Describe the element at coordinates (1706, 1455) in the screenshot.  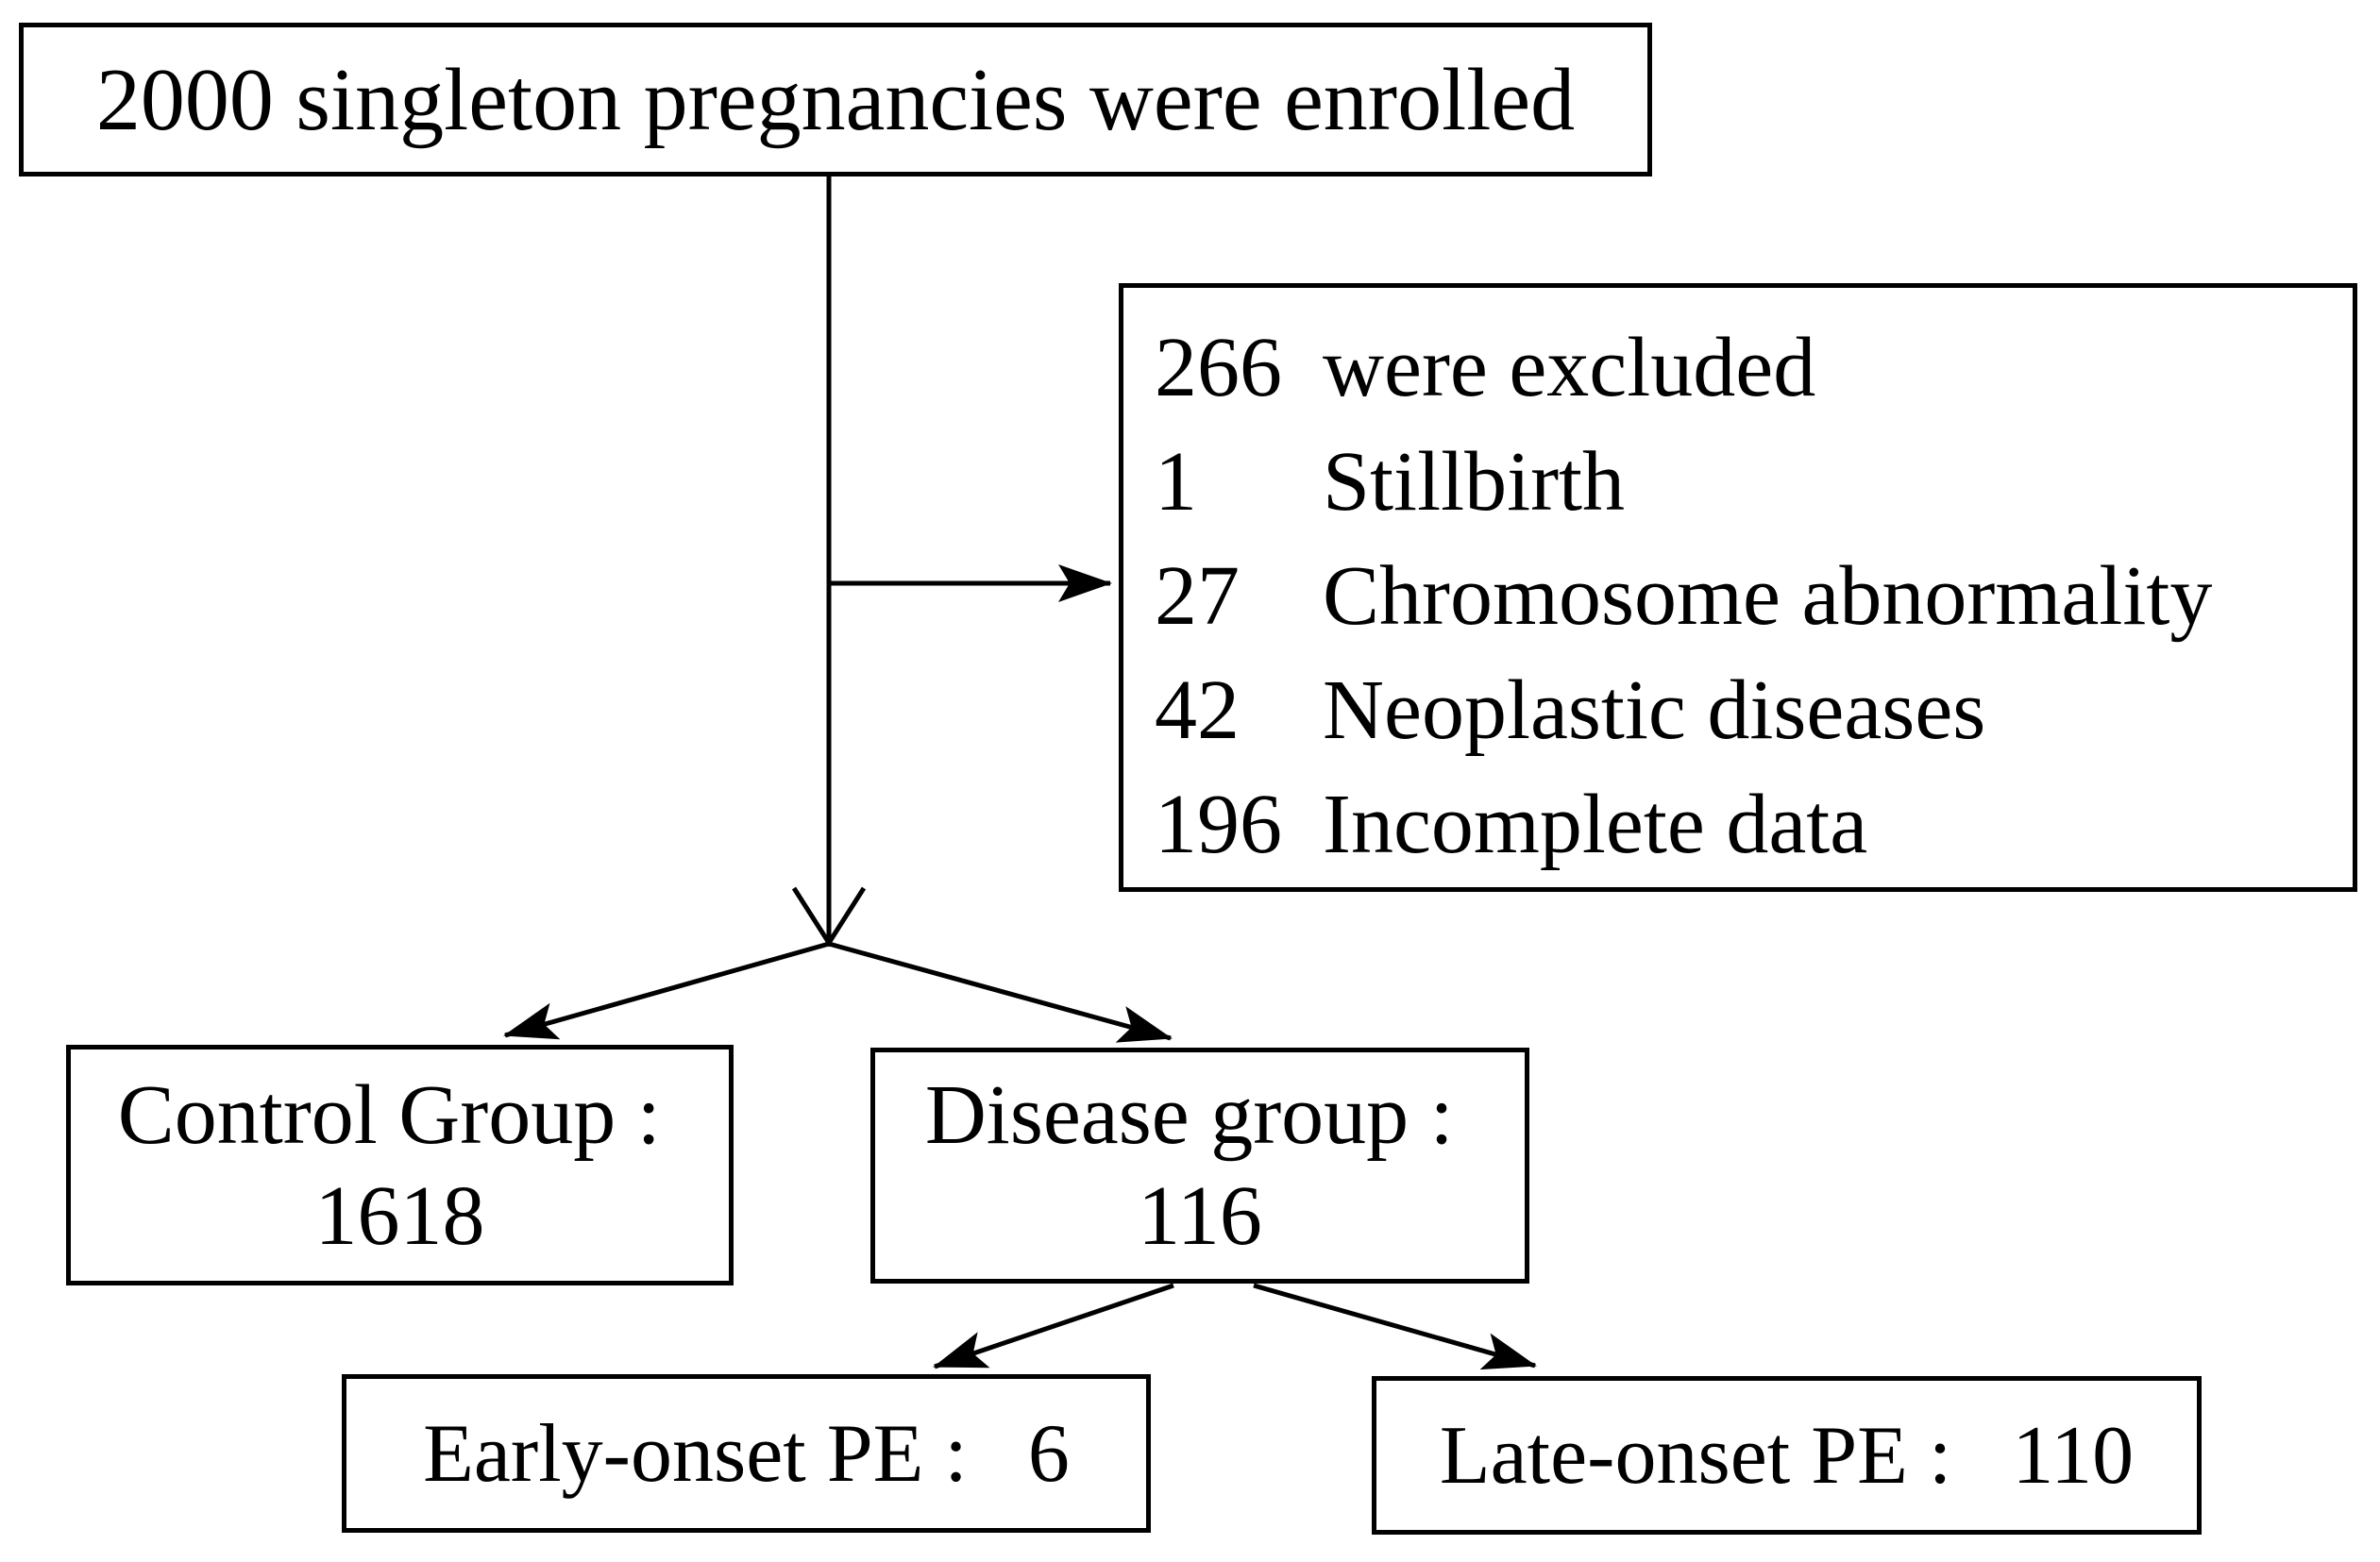
I see `late-onset-label: Late-onset PE :` at that location.